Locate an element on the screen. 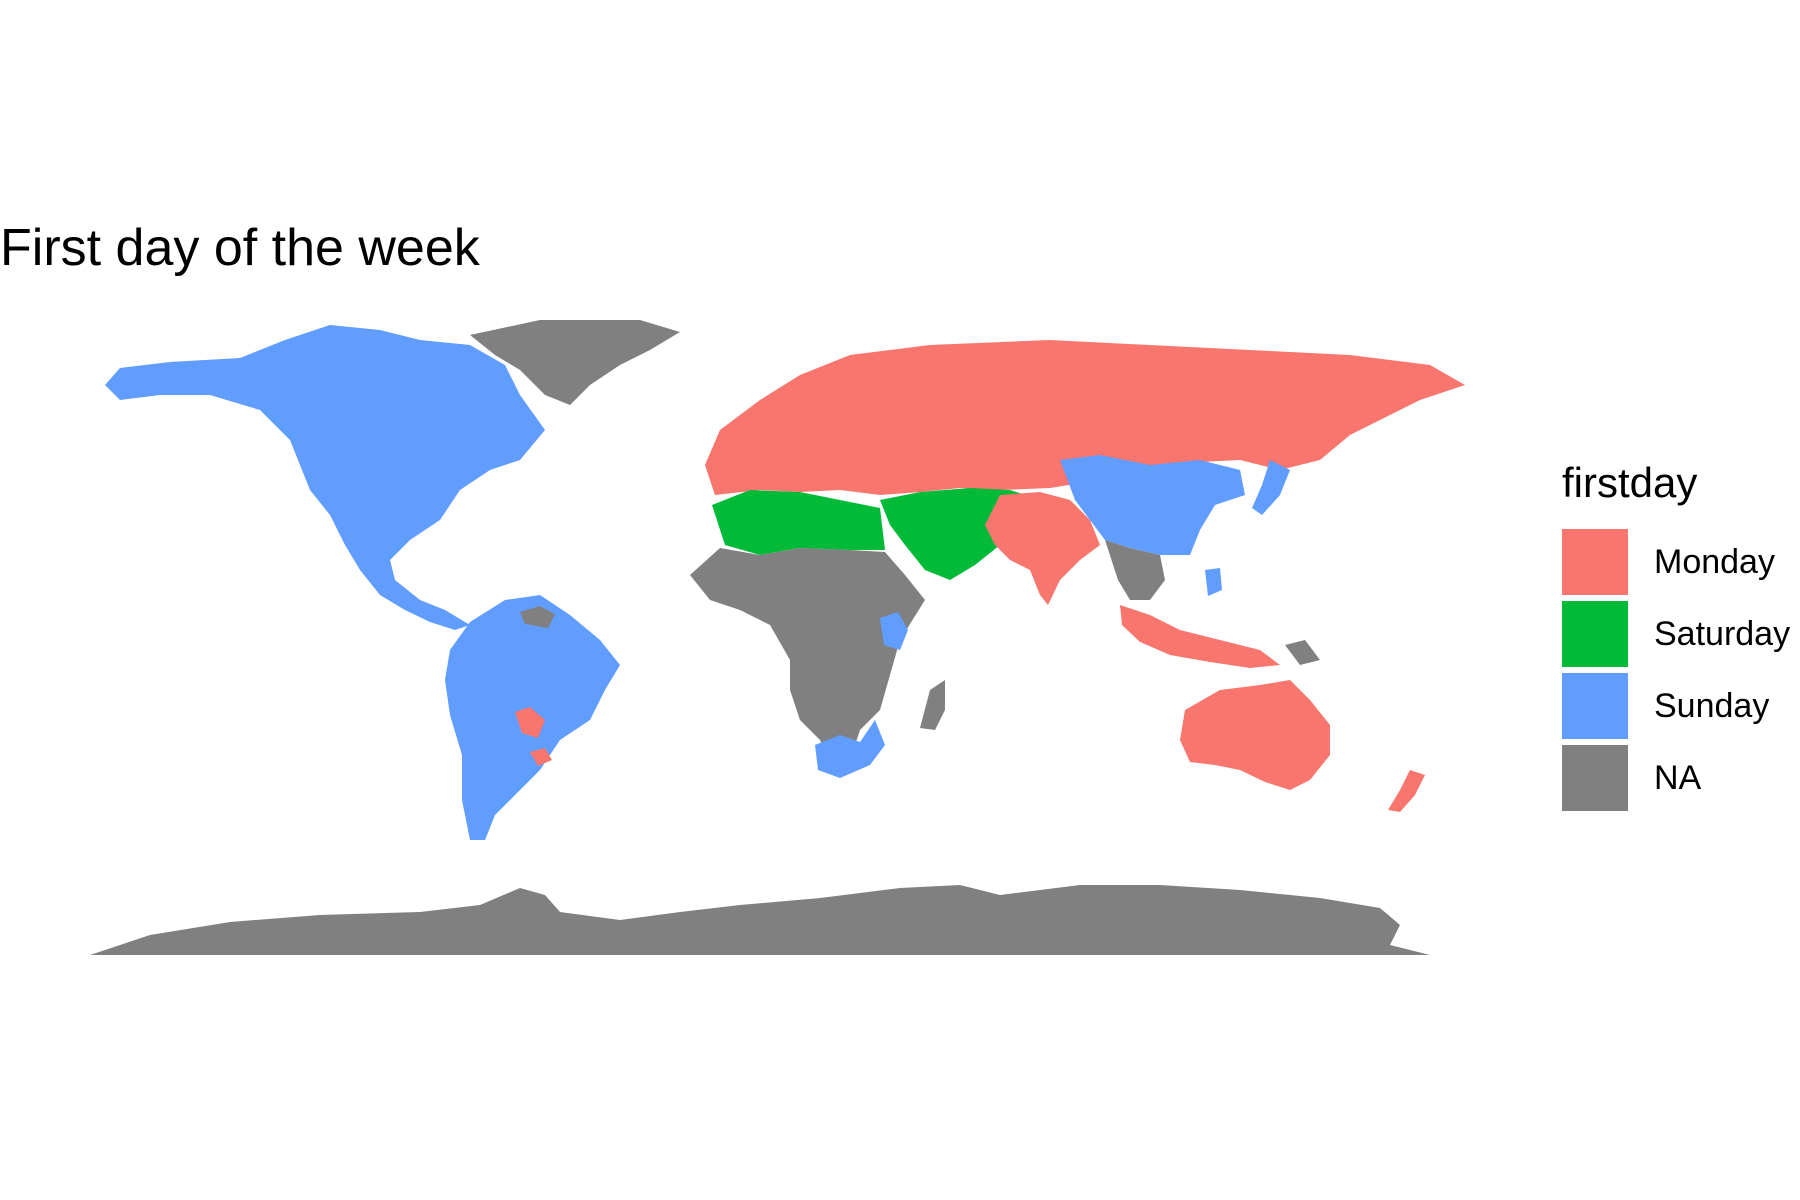  region-madagascar is located at coordinates (932, 705).